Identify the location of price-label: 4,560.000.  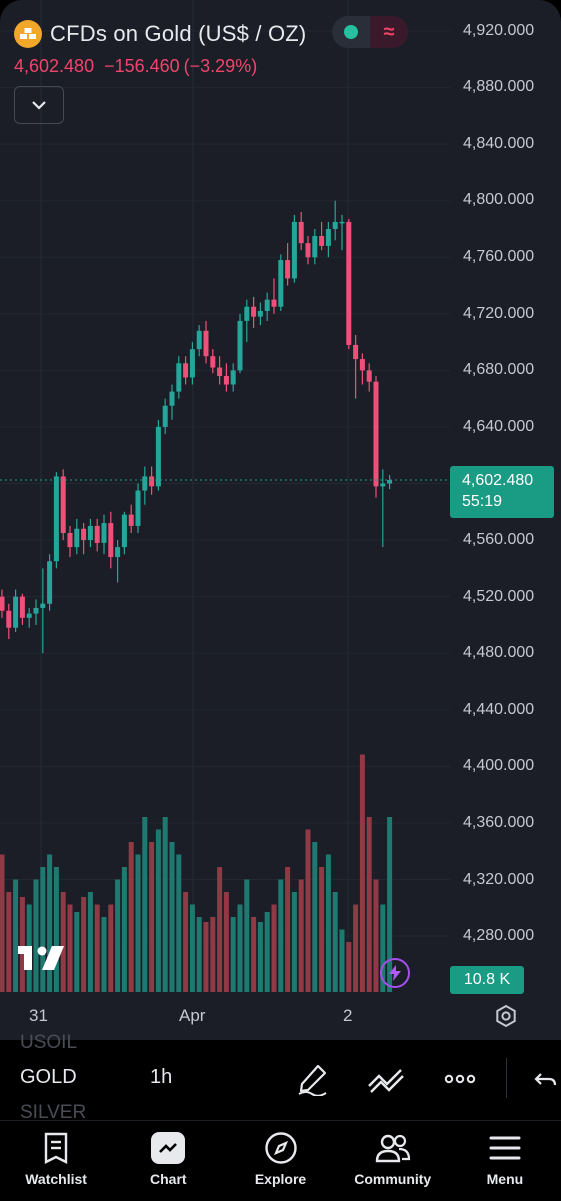
(499, 539).